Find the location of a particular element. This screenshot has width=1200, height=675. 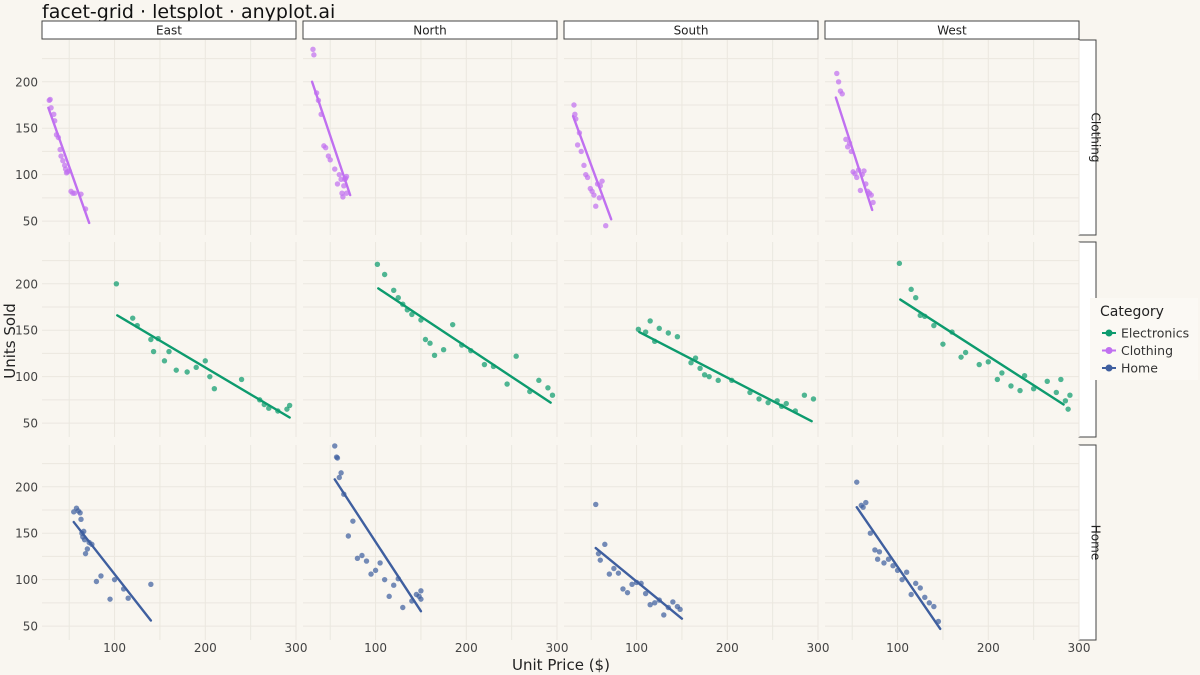

facet-panel-home-west is located at coordinates (898, 555).